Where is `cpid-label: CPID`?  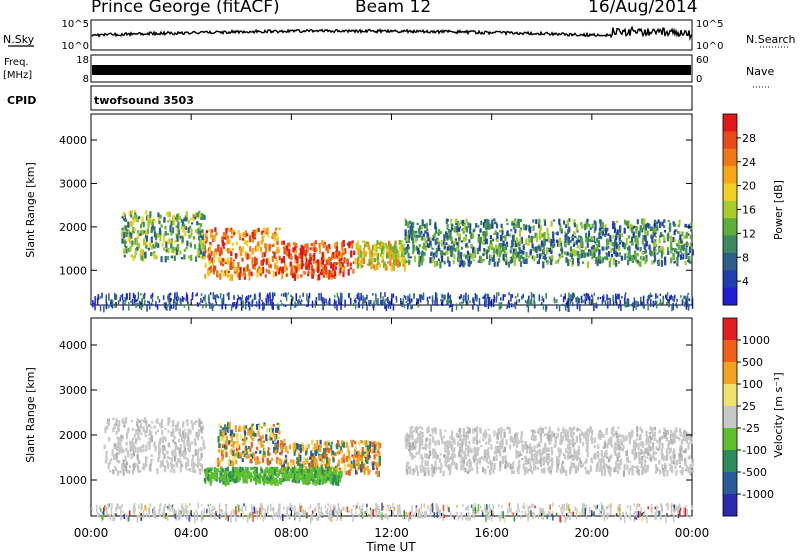
cpid-label: CPID is located at coordinates (21, 100).